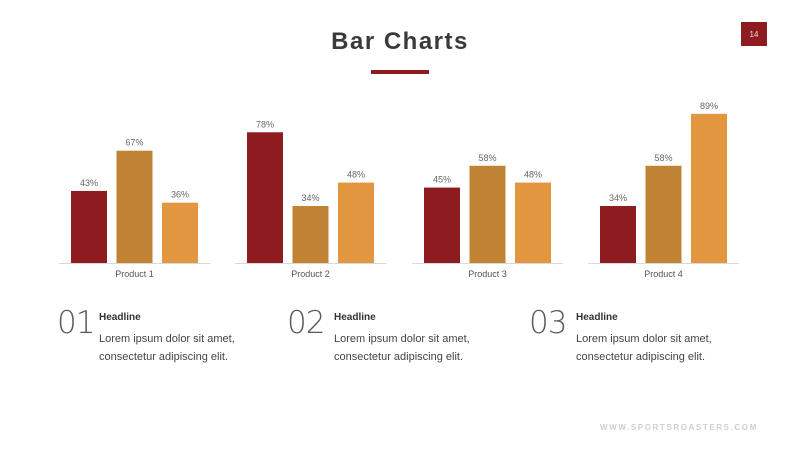 The image size is (800, 450). What do you see at coordinates (134, 274) in the screenshot?
I see `category-label: Product 1` at bounding box center [134, 274].